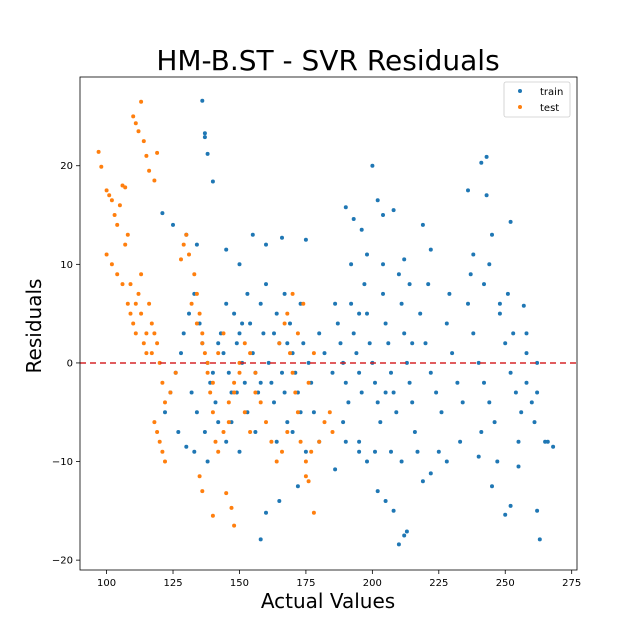 The image size is (640, 640). What do you see at coordinates (66, 166) in the screenshot?
I see `y-tick-label: 20` at bounding box center [66, 166].